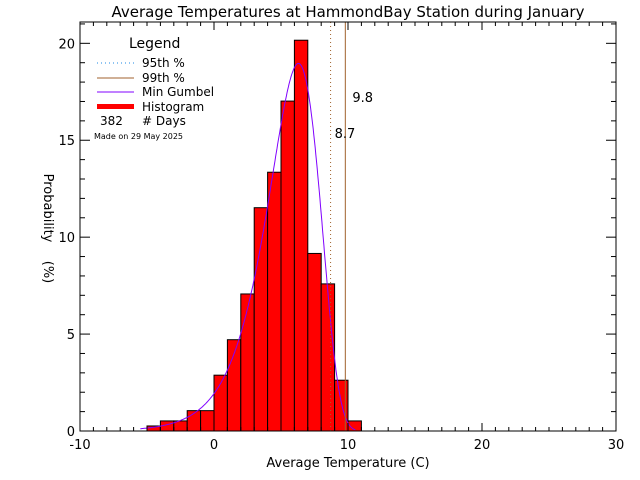 Image resolution: width=640 pixels, height=480 pixels. What do you see at coordinates (66, 44) in the screenshot?
I see `y-tick-label: 20` at bounding box center [66, 44].